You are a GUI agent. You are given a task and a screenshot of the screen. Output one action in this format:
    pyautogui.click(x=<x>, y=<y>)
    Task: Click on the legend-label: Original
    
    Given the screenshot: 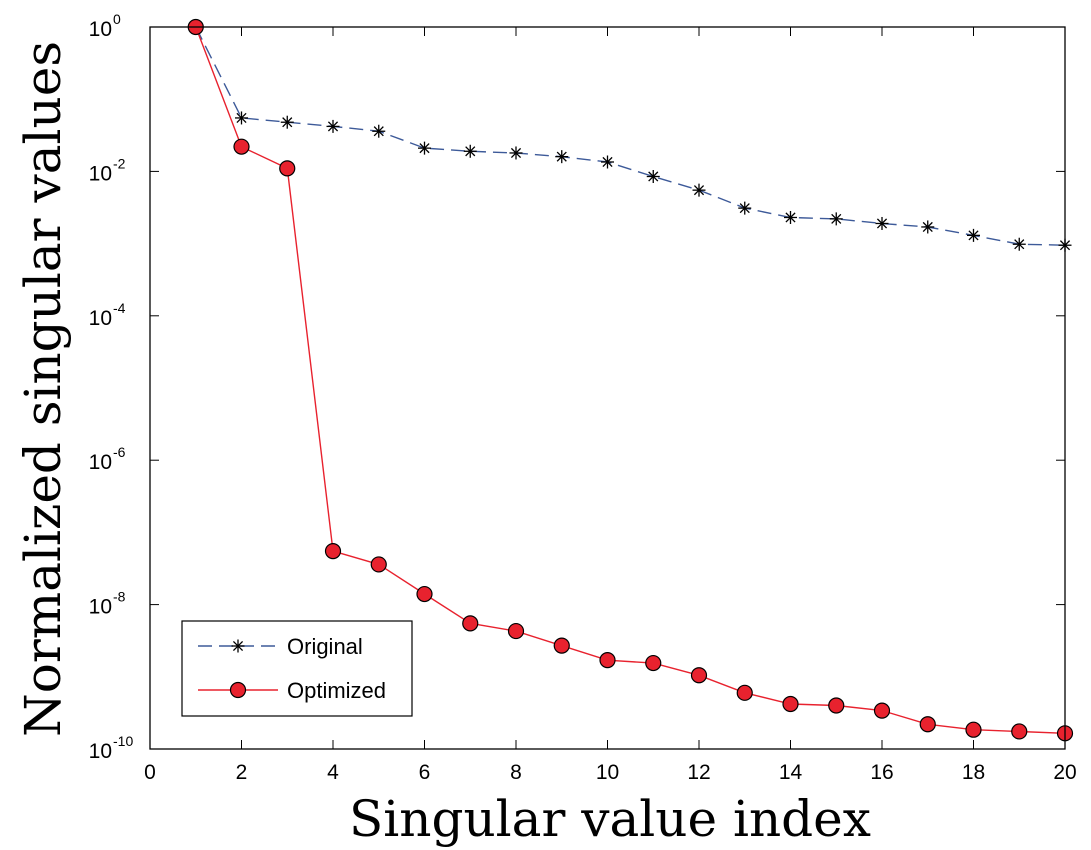 What is the action you would take?
    pyautogui.click(x=325, y=646)
    